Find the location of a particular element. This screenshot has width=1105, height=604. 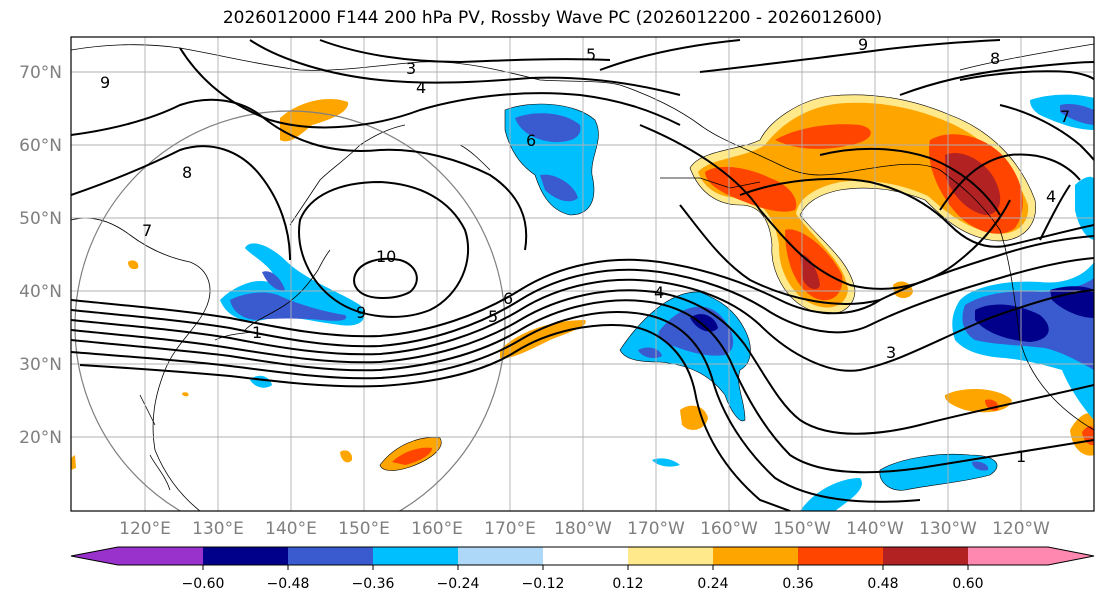

latitude-labels: 70°N 60°N 50°N 40°N 30°N 20°N is located at coordinates (40, 255).